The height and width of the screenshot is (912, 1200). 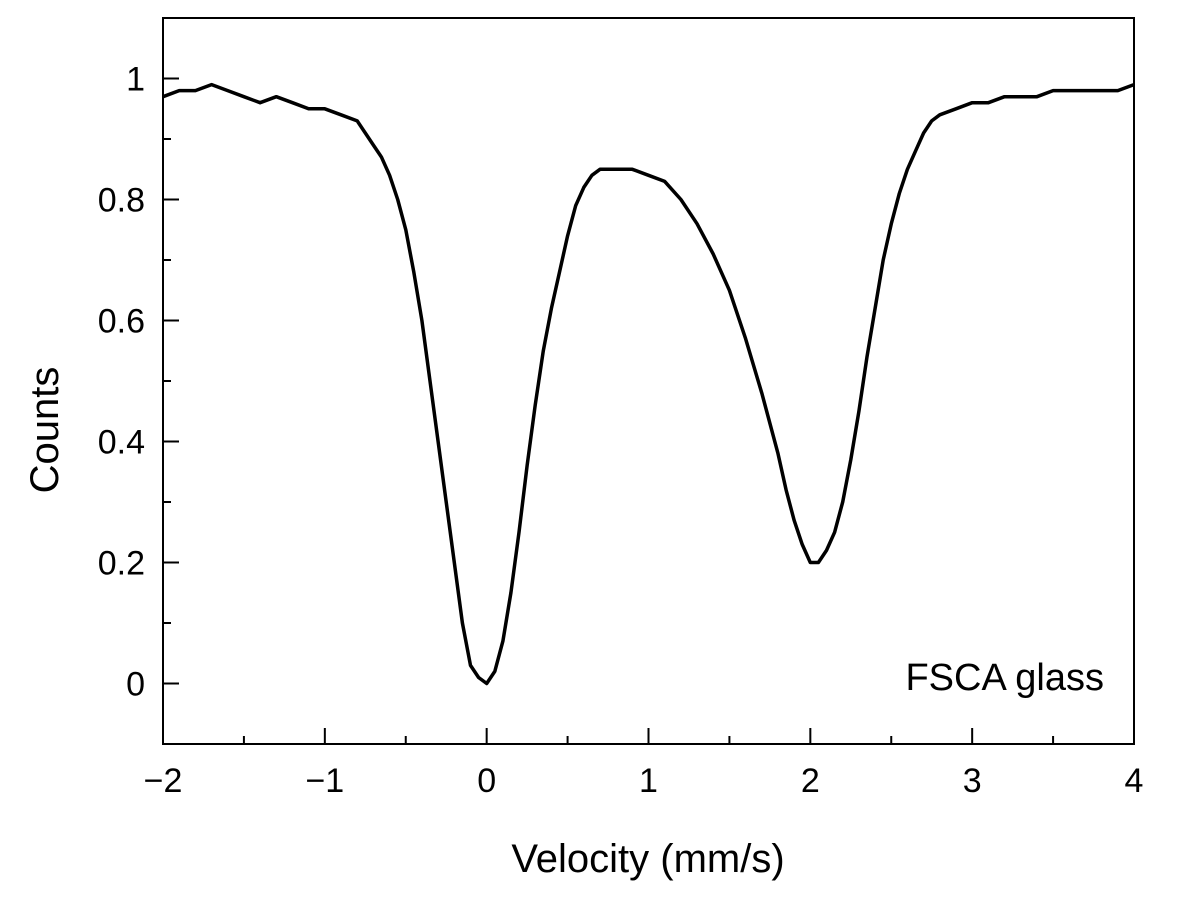 What do you see at coordinates (163, 781) in the screenshot?
I see `x-tick-label: −2` at bounding box center [163, 781].